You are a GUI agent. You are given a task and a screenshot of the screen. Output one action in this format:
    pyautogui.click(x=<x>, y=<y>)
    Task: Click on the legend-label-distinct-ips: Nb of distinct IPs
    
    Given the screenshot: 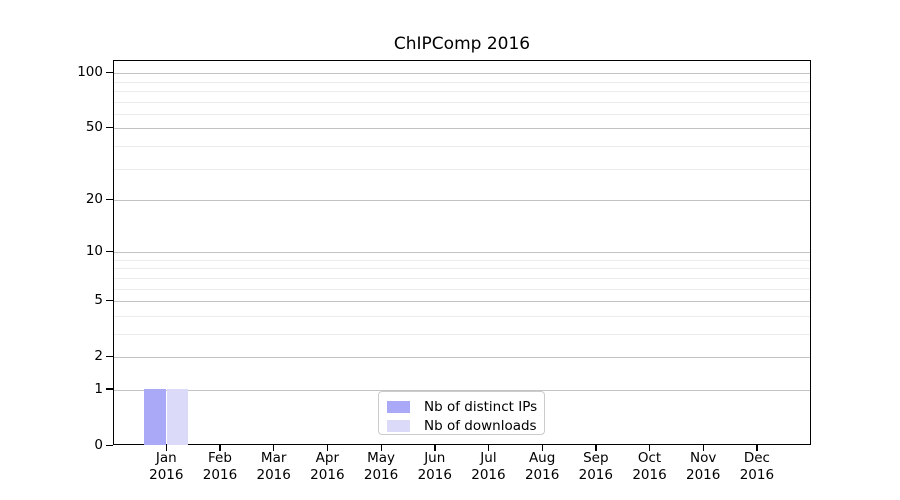 What is the action you would take?
    pyautogui.click(x=481, y=407)
    